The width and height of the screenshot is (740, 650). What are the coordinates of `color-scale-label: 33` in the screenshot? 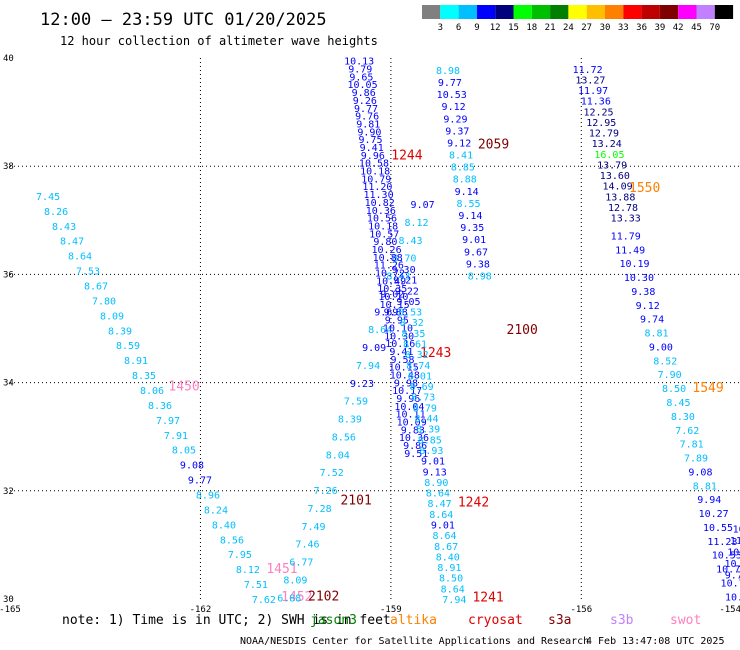 It's located at (623, 28).